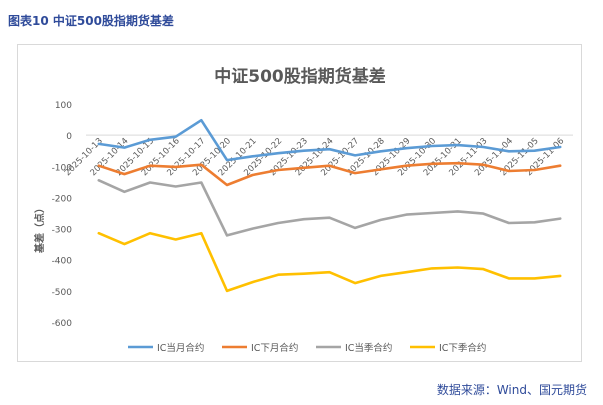 The image size is (603, 405). What do you see at coordinates (62, 231) in the screenshot?
I see `y-tick-label: -300` at bounding box center [62, 231].